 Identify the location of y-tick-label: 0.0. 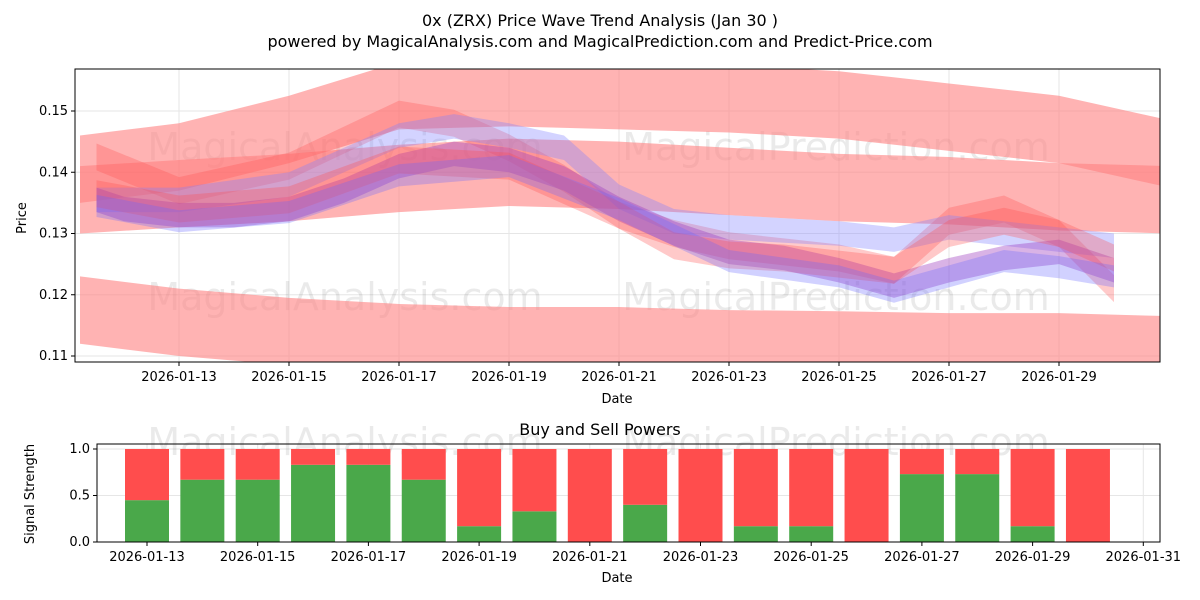
(79, 542).